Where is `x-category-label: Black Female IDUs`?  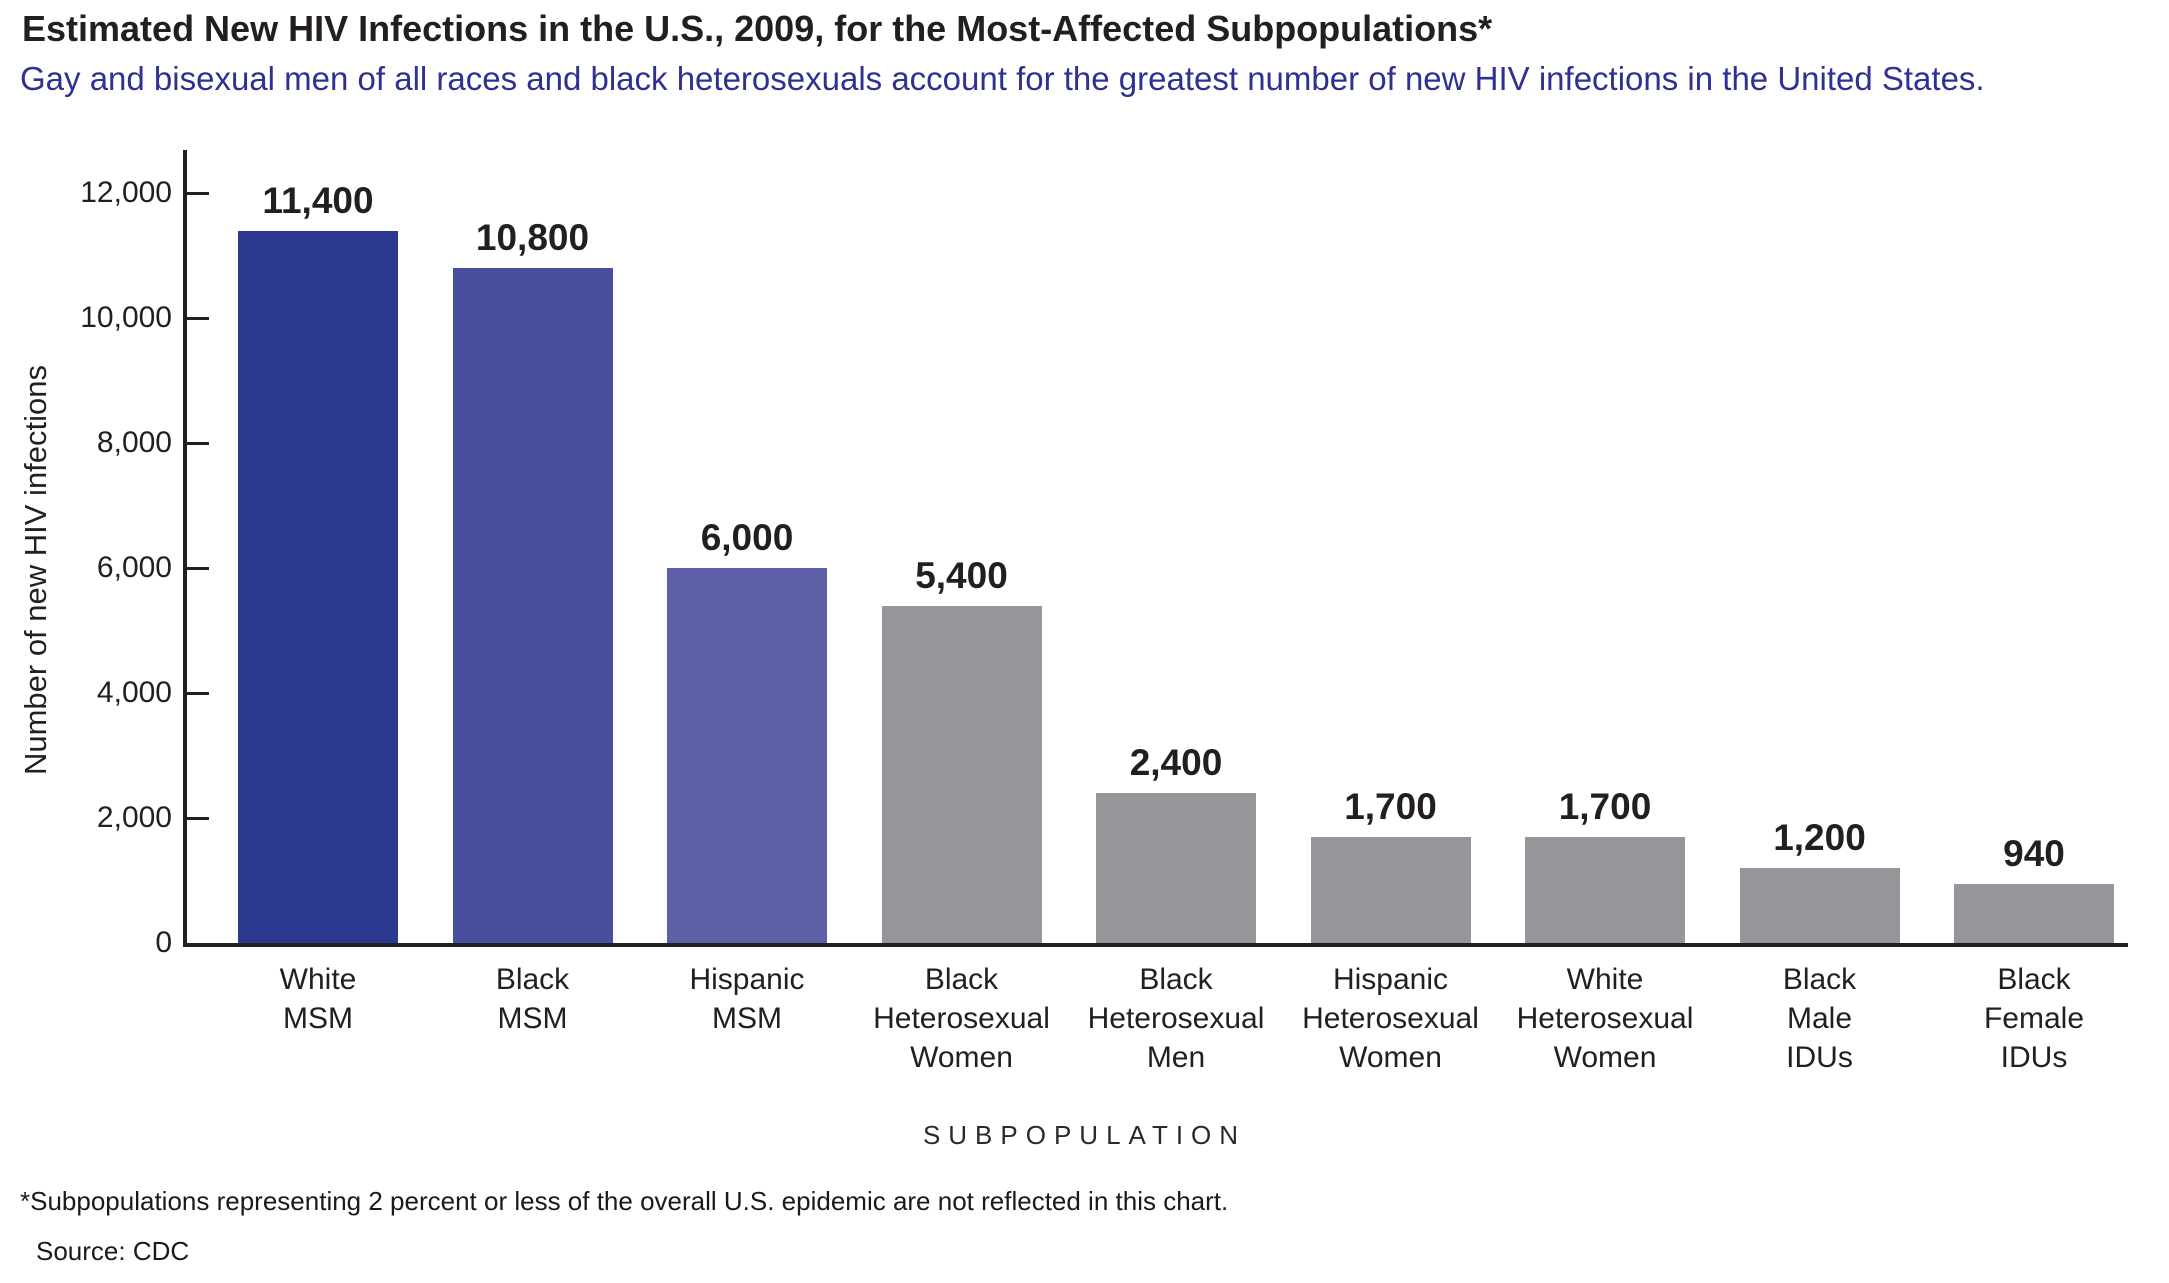 x-category-label: Black Female IDUs is located at coordinates (2034, 1018).